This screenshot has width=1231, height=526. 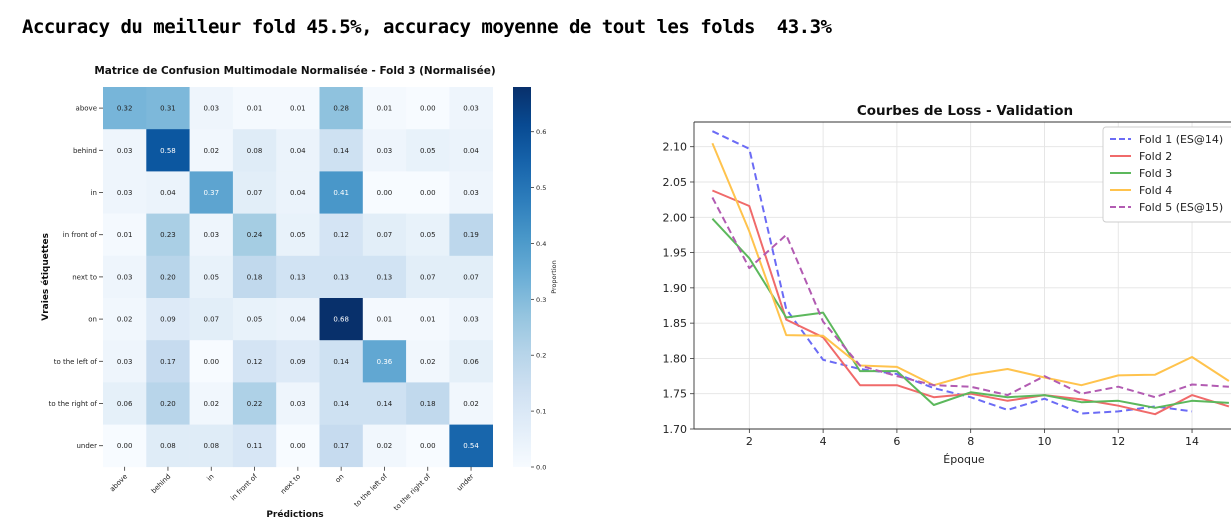 I want to click on x-tick-label: 8, so click(x=970, y=441).